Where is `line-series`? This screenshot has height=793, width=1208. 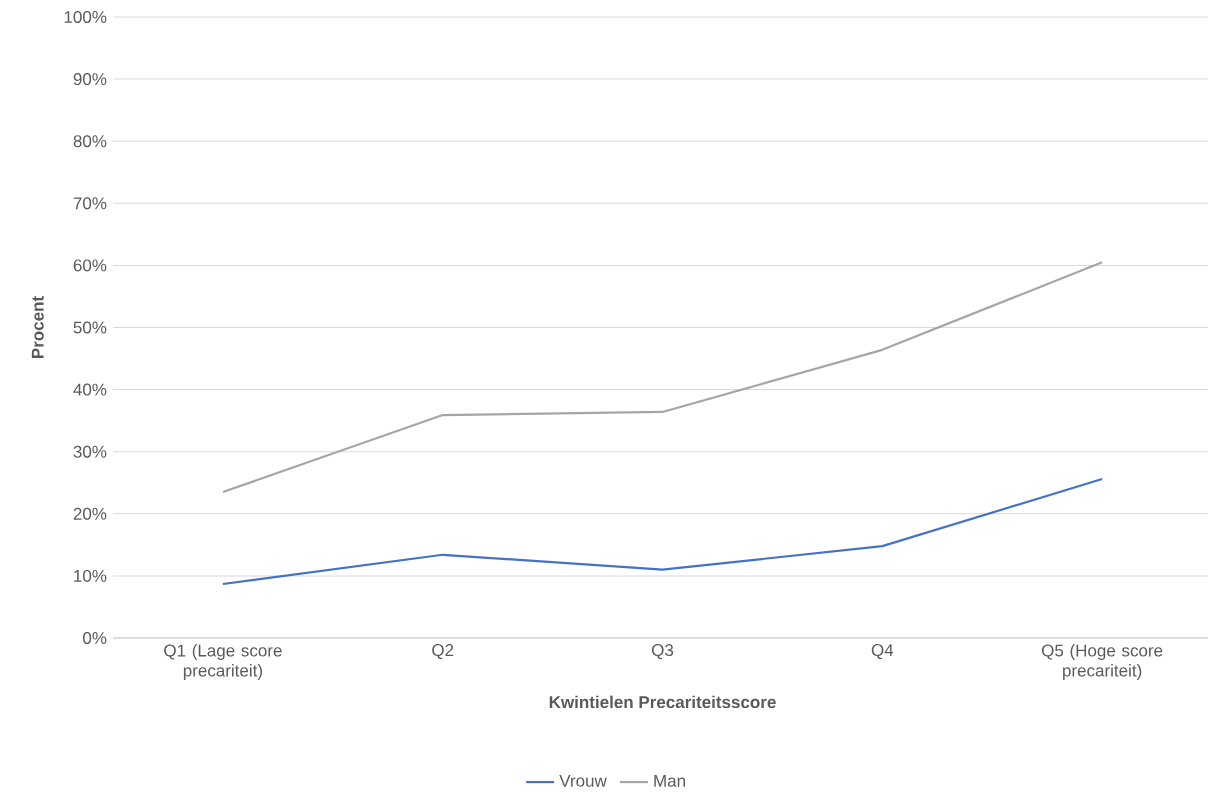 line-series is located at coordinates (662, 531).